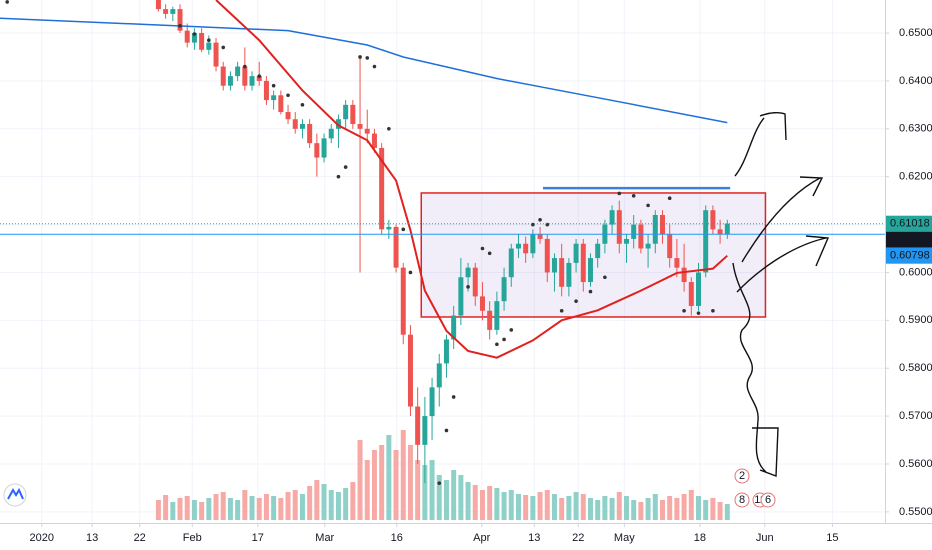 The height and width of the screenshot is (550, 932). Describe the element at coordinates (832, 538) in the screenshot. I see `x-tick-label: 15` at that location.